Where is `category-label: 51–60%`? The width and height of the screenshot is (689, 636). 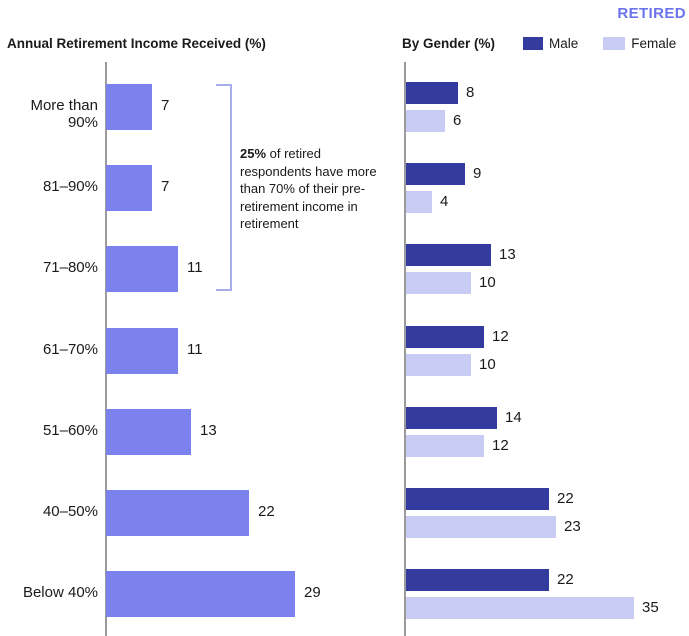 category-label: 51–60% is located at coordinates (70, 430).